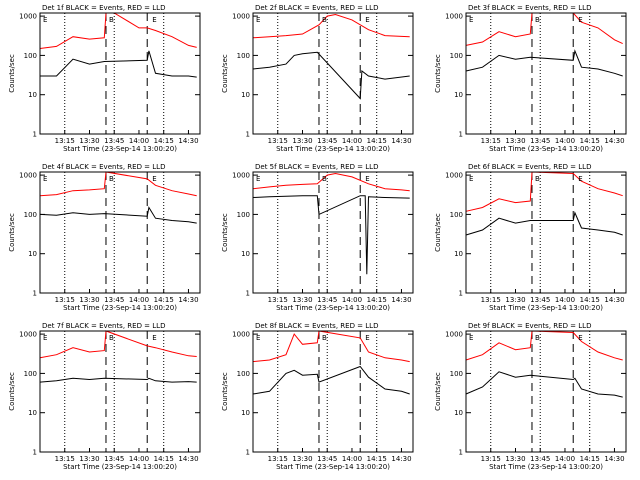 This screenshot has height=480, width=640. I want to click on chart-title: Det 6f BLACK = Events, RED = LLD, so click(529, 167).